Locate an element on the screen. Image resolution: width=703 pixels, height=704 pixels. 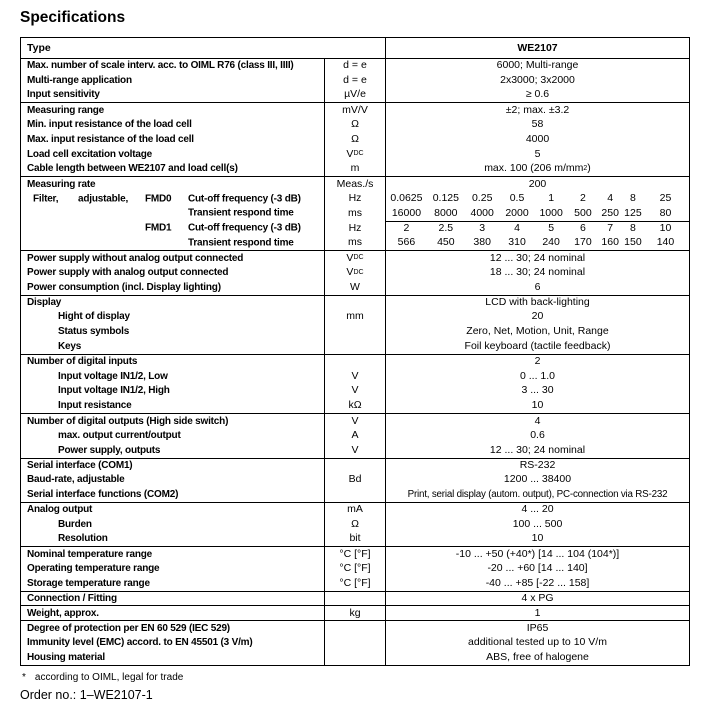
spec-label: Number of digital inputs is located at coordinates (82, 362).